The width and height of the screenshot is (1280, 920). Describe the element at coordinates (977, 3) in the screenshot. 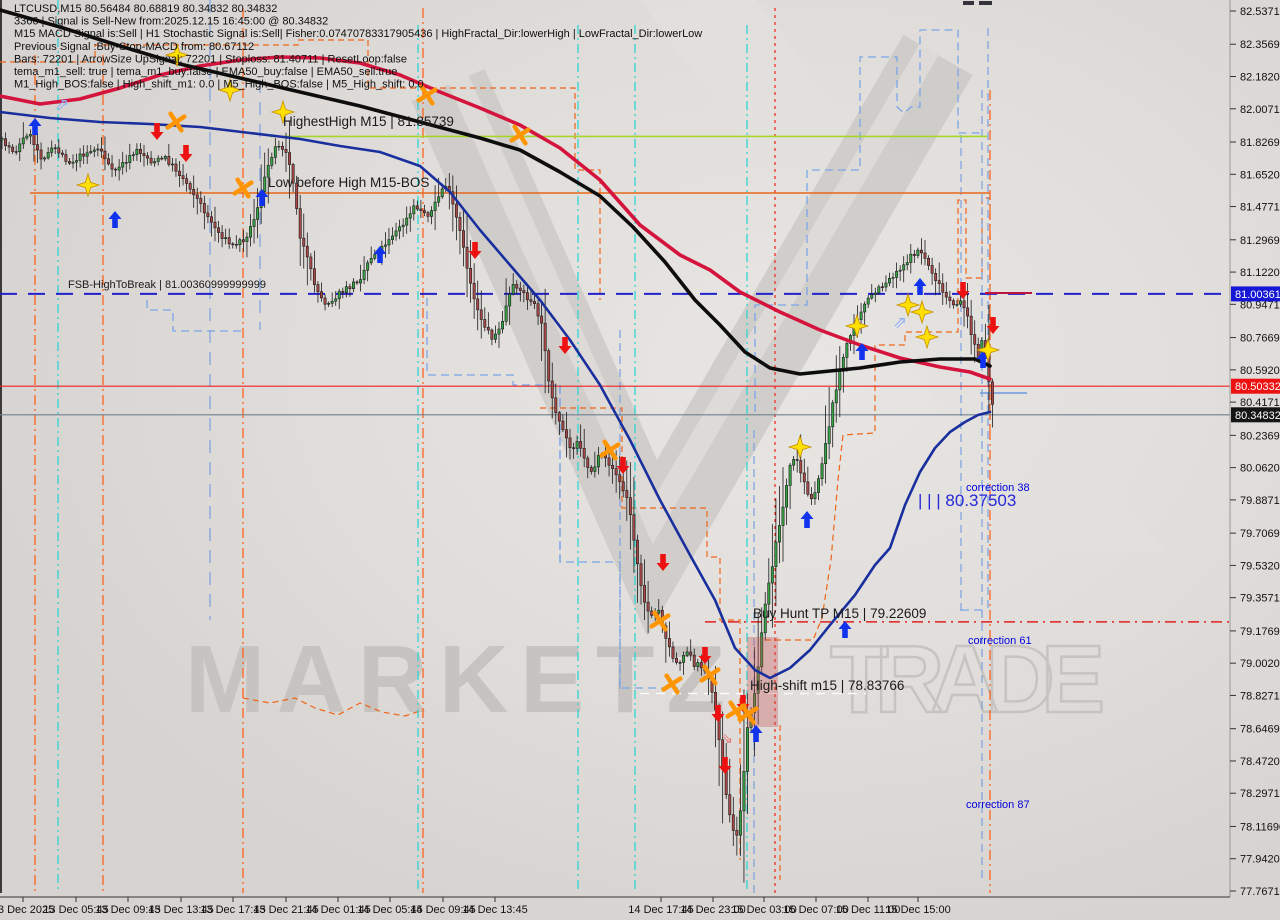

I see `clipped-top-text` at that location.